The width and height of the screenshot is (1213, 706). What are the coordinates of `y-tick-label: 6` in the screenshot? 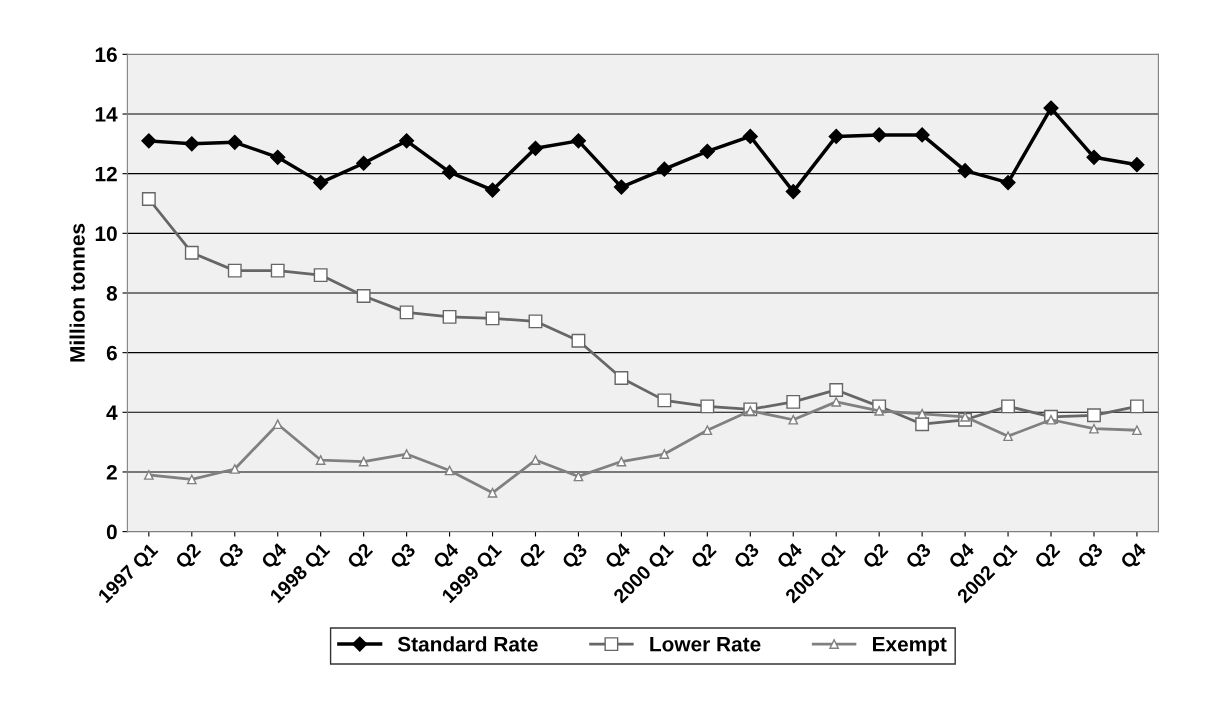 It's located at (111, 353).